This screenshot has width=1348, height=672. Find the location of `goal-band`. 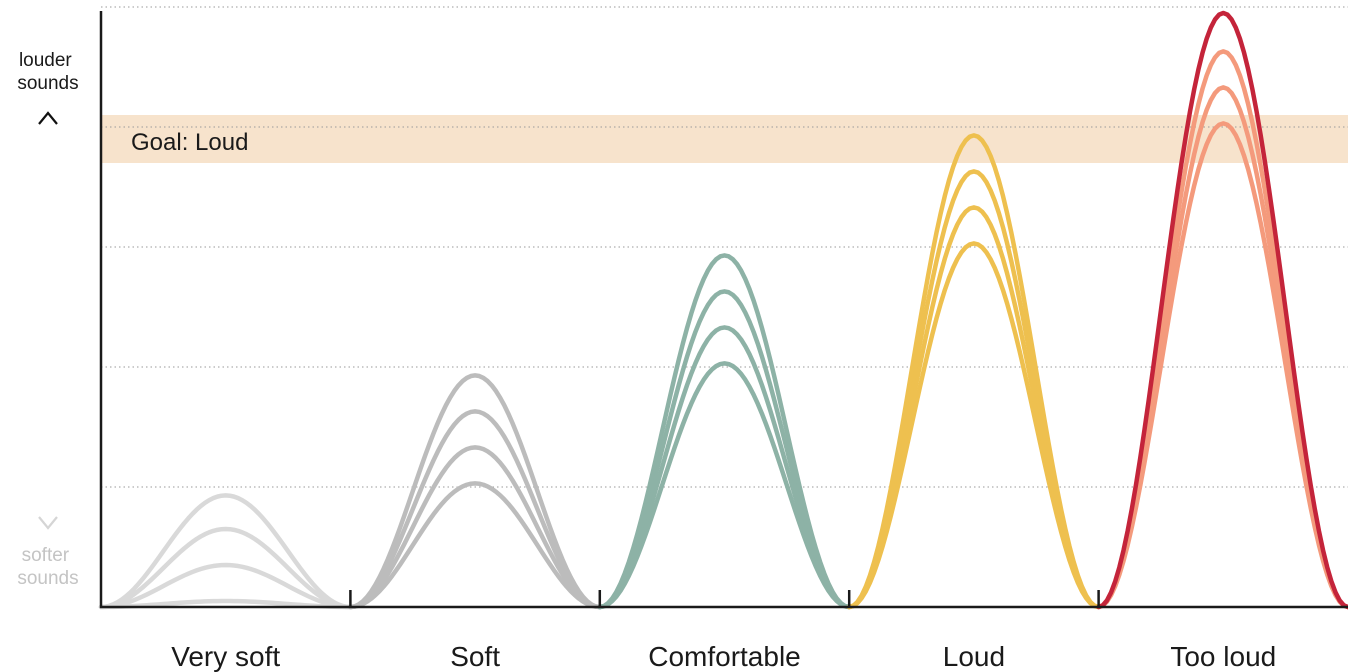

goal-band is located at coordinates (724, 139).